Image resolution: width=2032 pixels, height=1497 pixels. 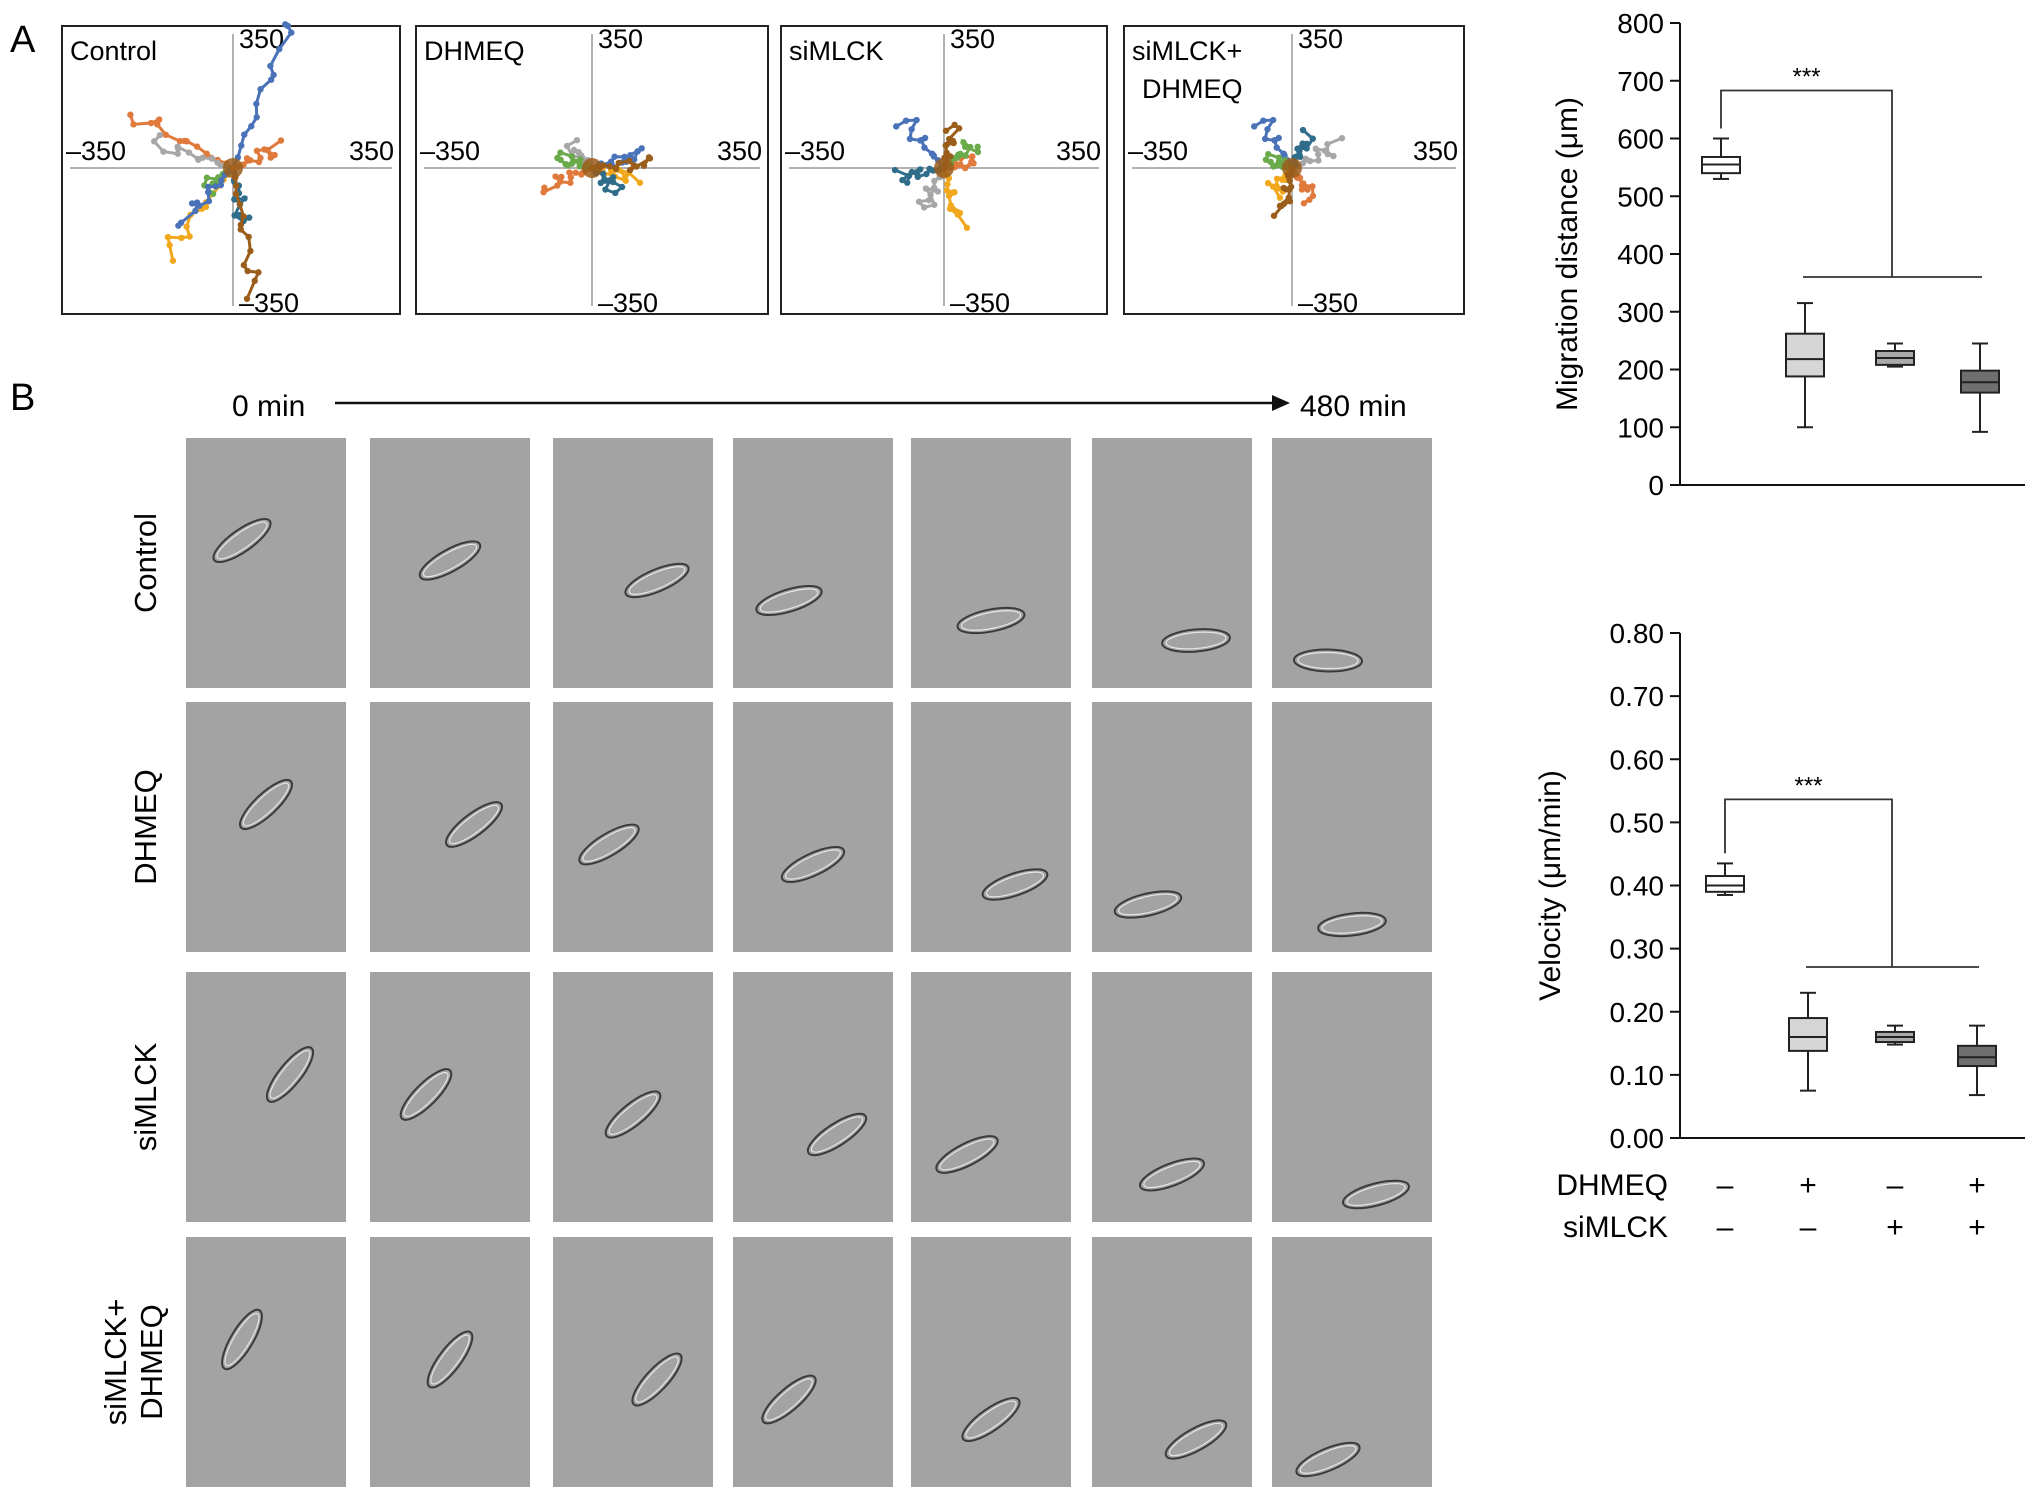 I want to click on tick-bottom: –350, so click(x=1328, y=303).